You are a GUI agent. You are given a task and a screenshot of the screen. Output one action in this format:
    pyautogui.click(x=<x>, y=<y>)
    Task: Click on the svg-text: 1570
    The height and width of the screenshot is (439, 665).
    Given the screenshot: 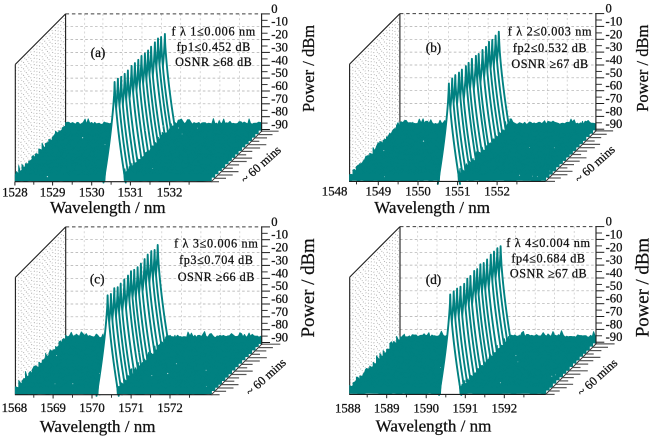 What is the action you would take?
    pyautogui.click(x=92, y=408)
    